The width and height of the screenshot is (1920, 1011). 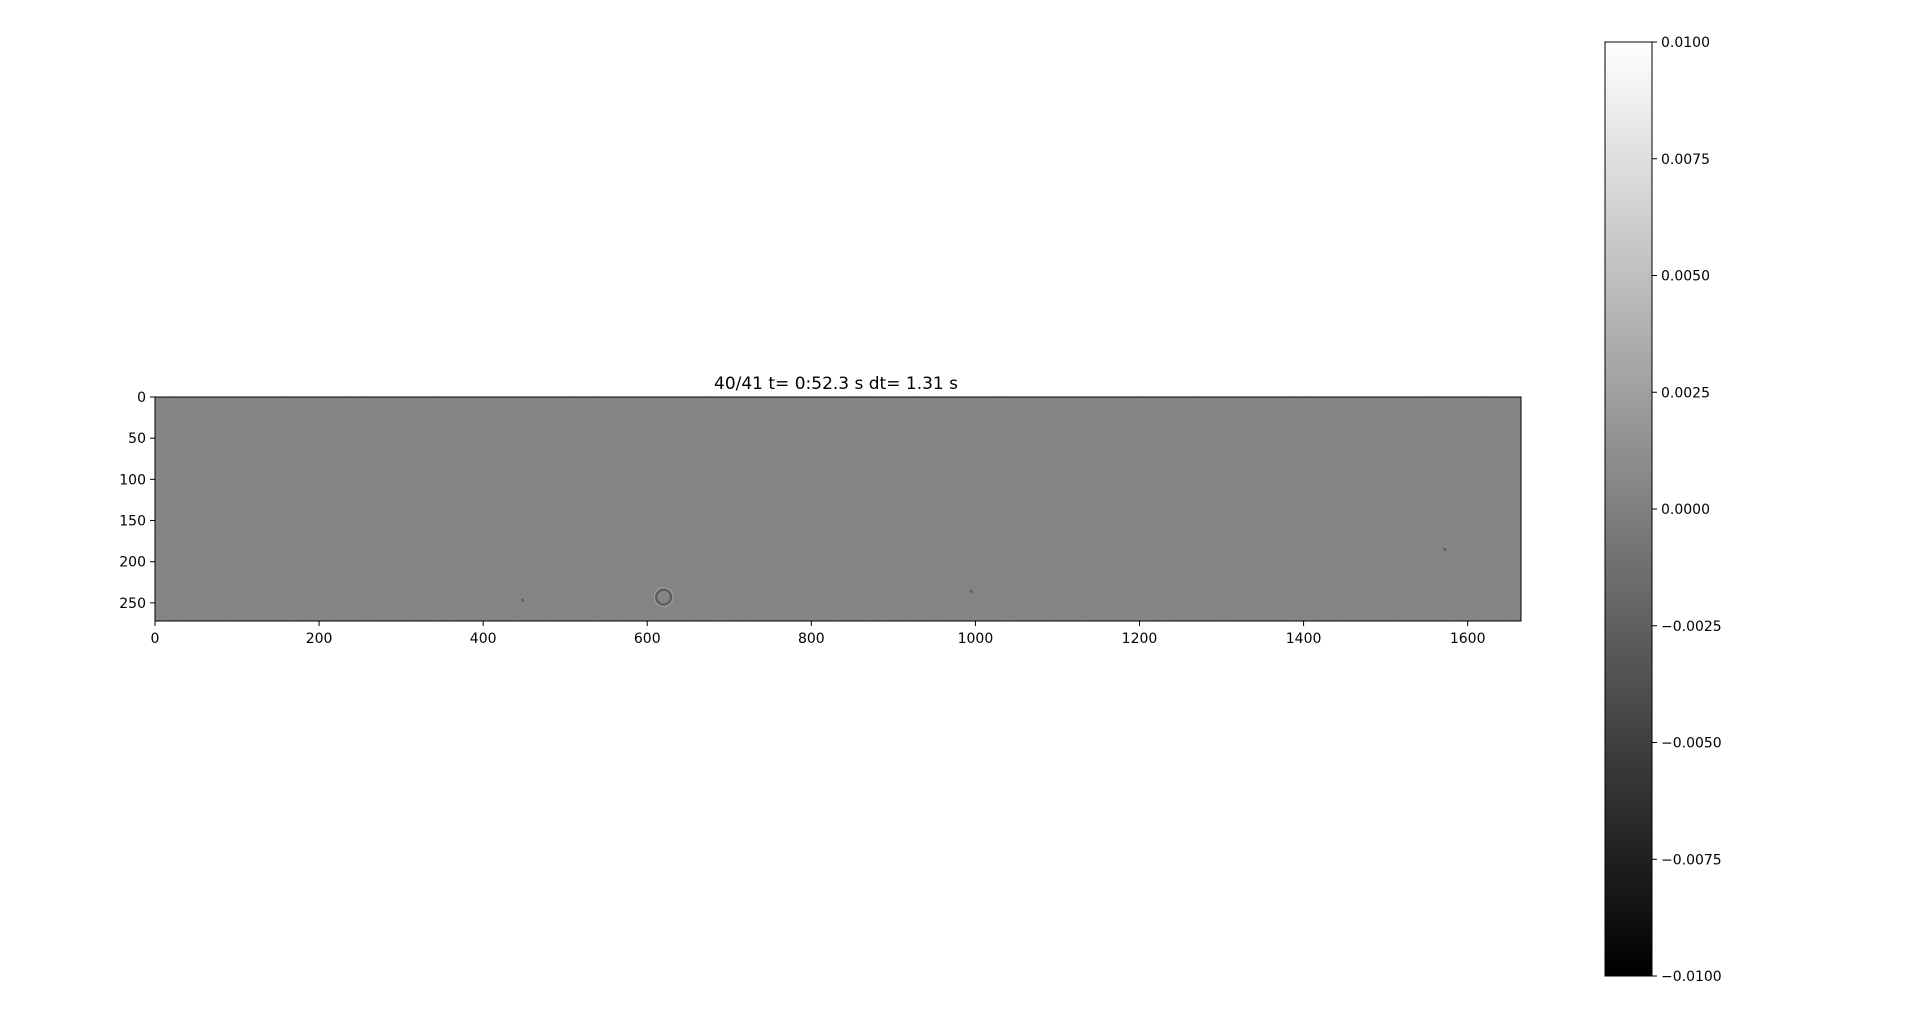 I want to click on colorbar-tick-label: 0.0100, so click(x=1685, y=43).